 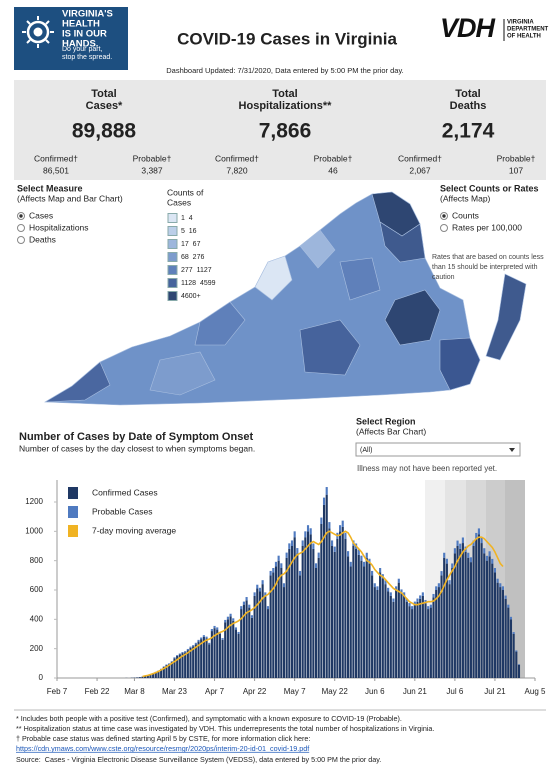 What do you see at coordinates (516, 170) in the screenshot?
I see `breakdown-value: 107` at bounding box center [516, 170].